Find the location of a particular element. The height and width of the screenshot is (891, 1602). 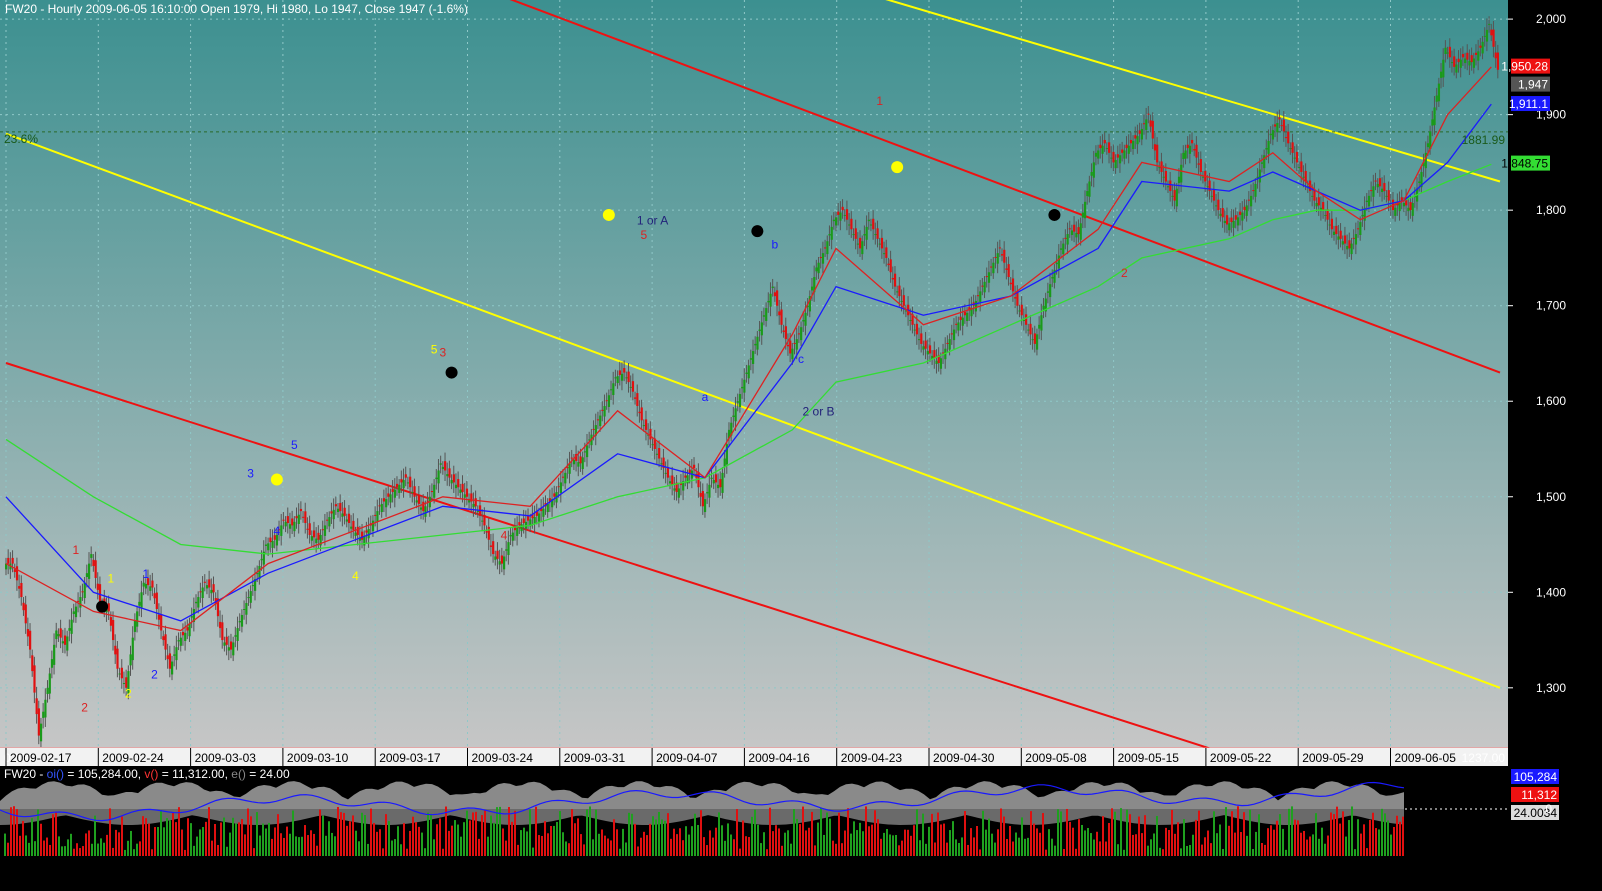

wave-label: 2 is located at coordinates (1124, 273).